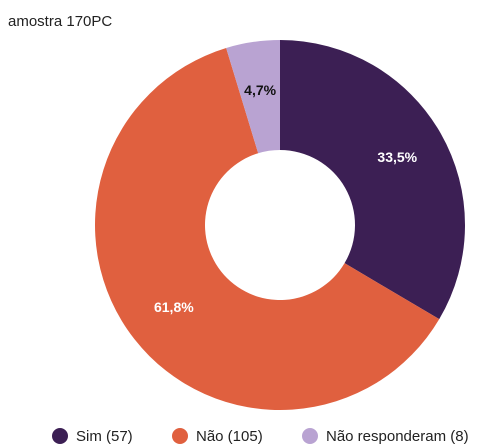 The image size is (496, 446). What do you see at coordinates (174, 307) in the screenshot?
I see `slice-label: 61,8%` at bounding box center [174, 307].